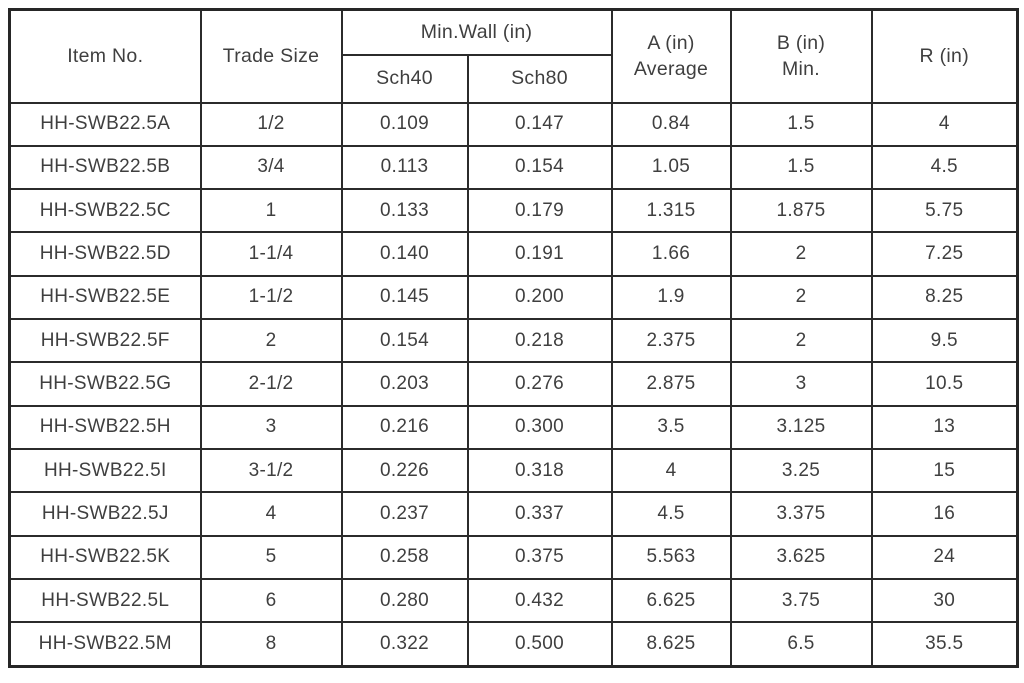 The height and width of the screenshot is (683, 1024). What do you see at coordinates (105, 56) in the screenshot?
I see `header-item-no: Item No.` at bounding box center [105, 56].